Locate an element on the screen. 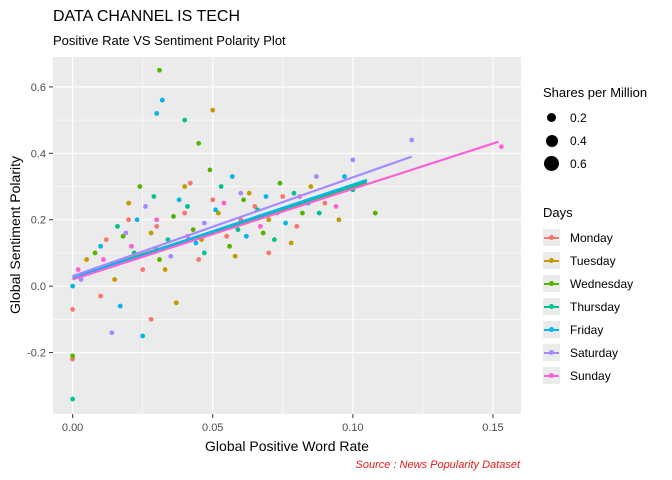  size-legend-label: 0.2 is located at coordinates (578, 117).